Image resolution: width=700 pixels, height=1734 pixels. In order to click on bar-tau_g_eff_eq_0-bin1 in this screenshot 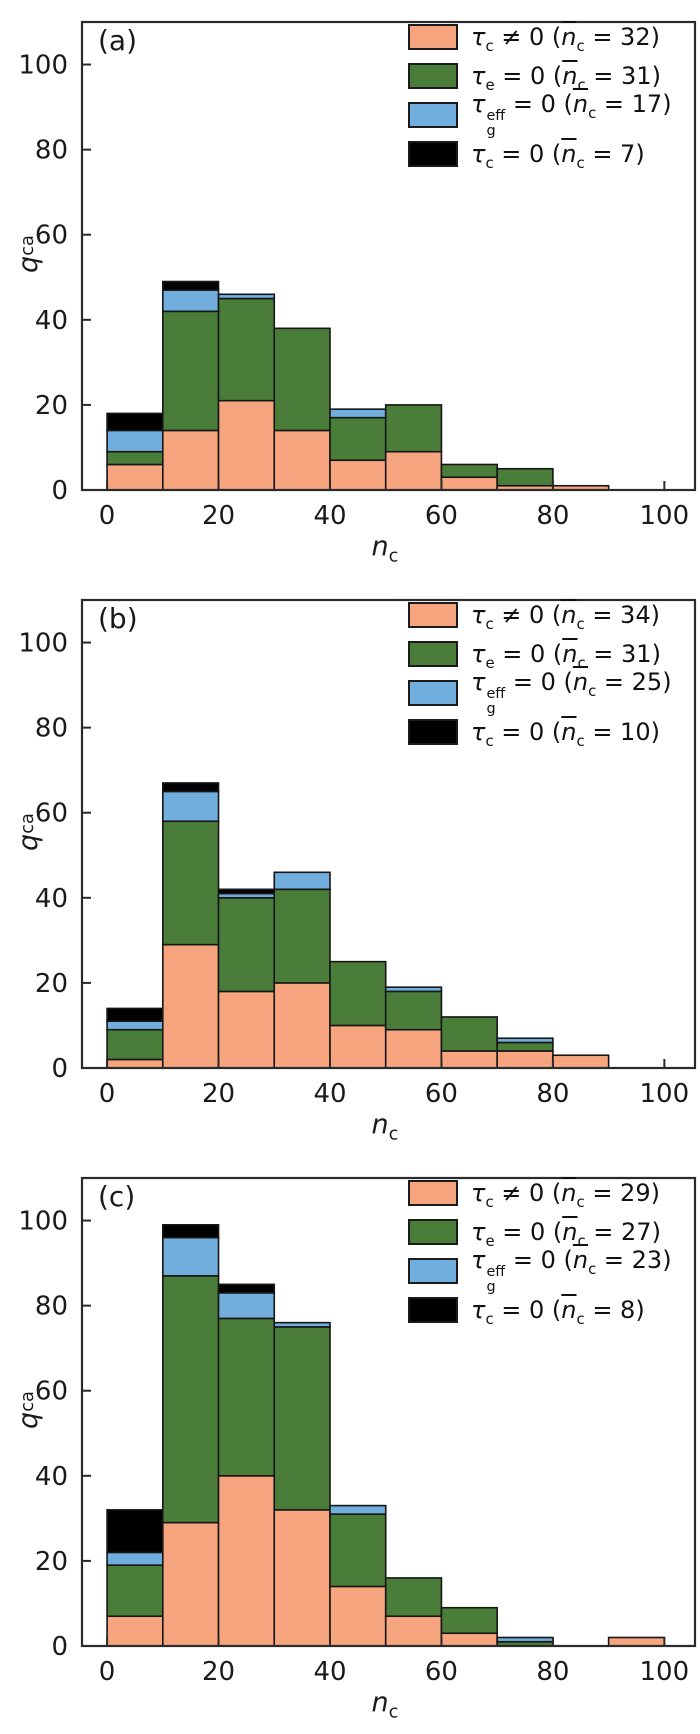, I will do `click(191, 806)`.